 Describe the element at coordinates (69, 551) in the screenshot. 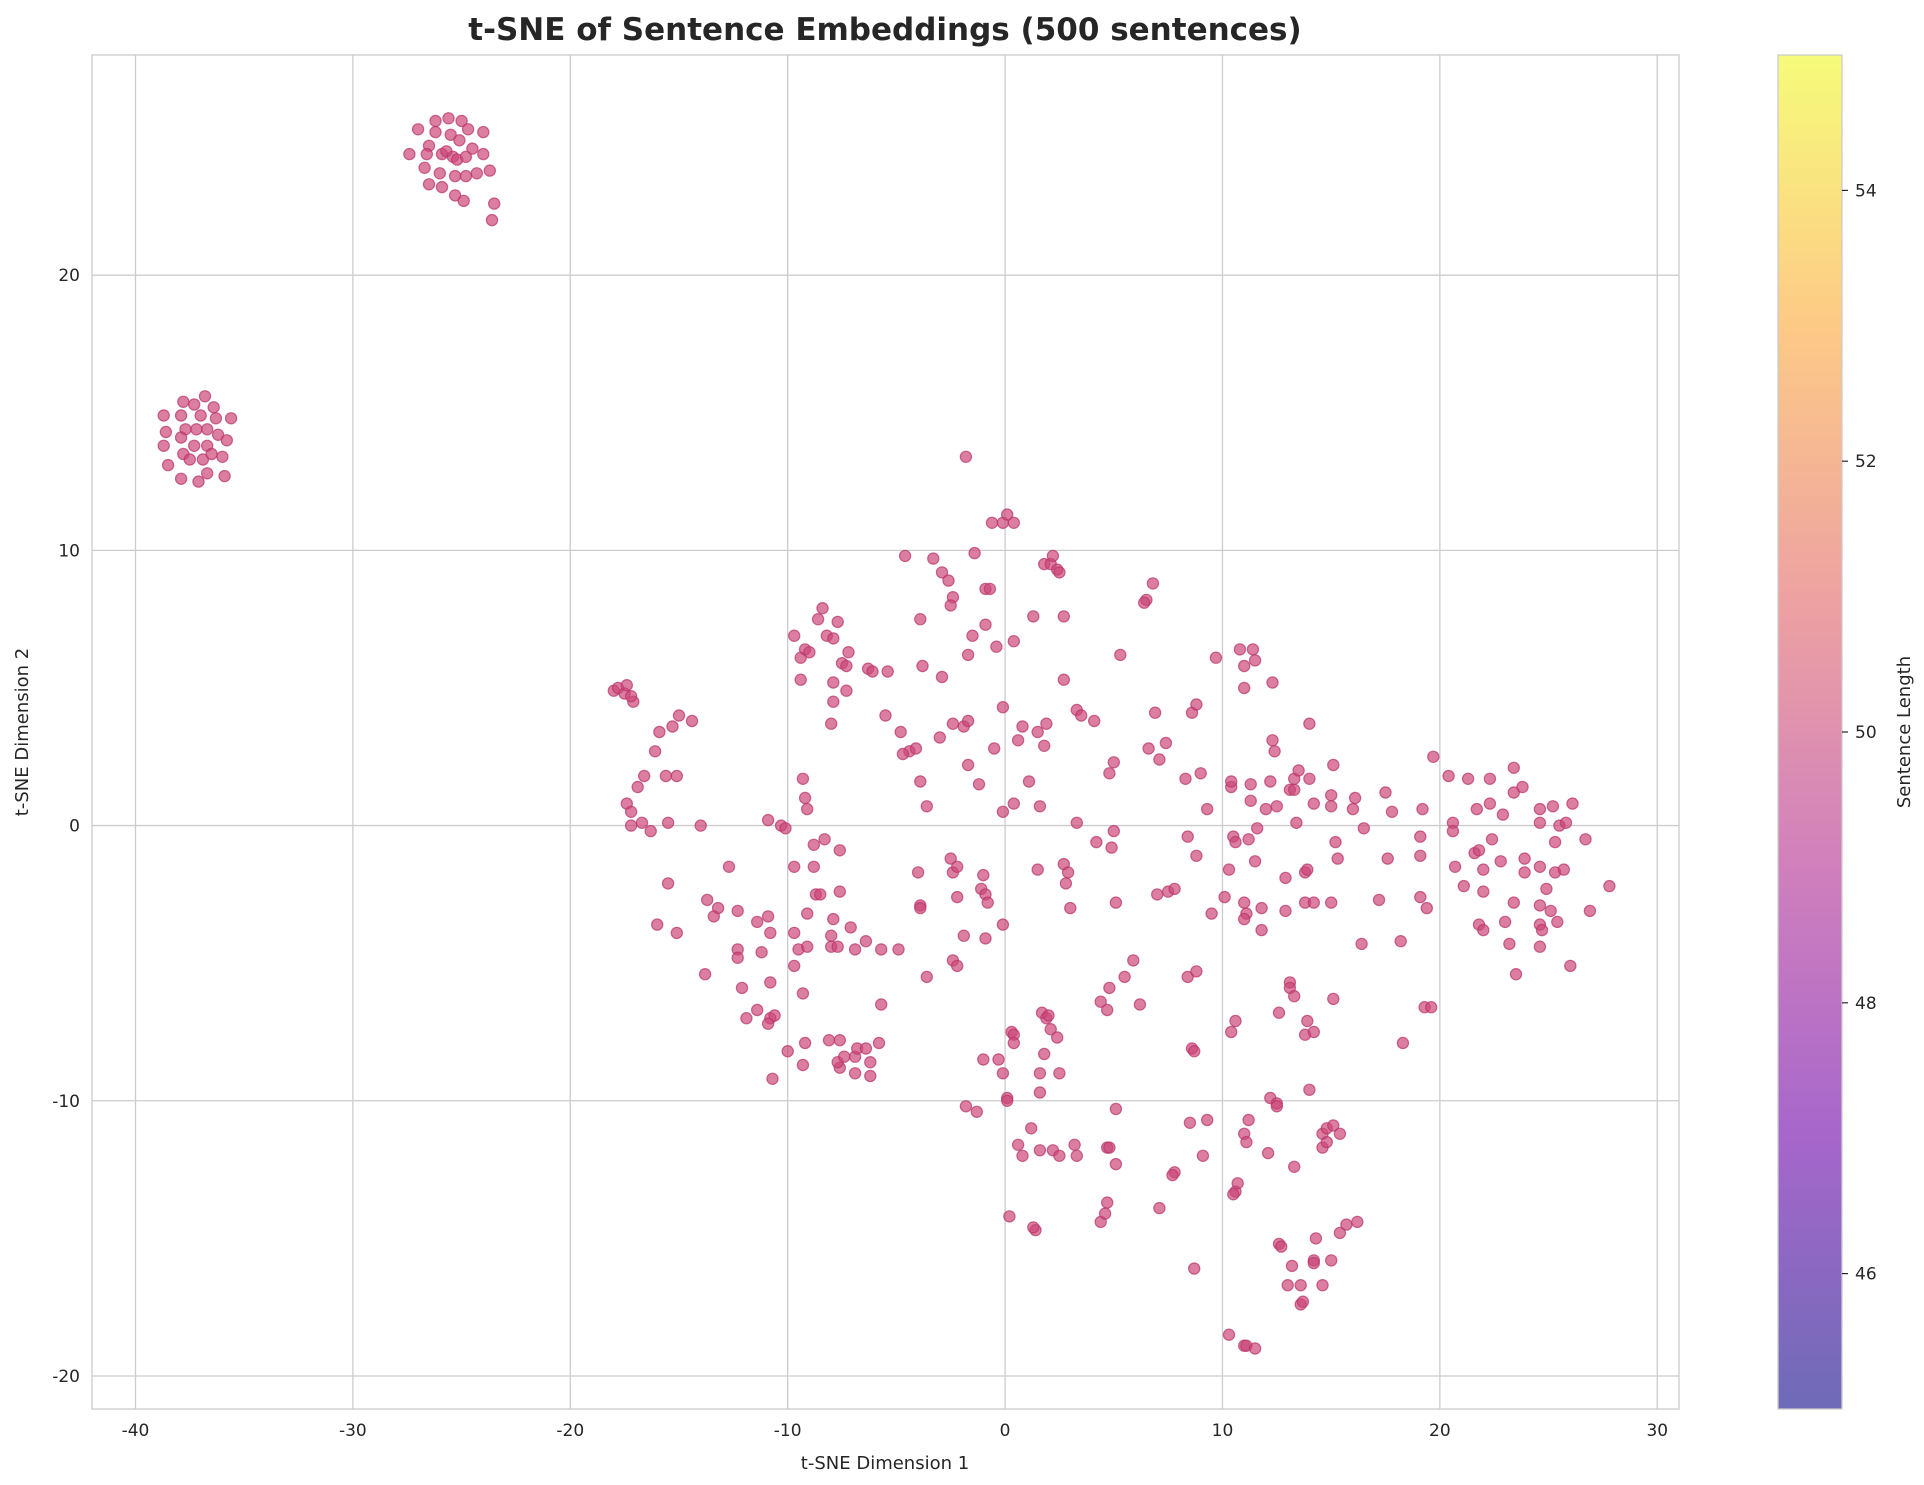

I see `y-tick-label: 10` at that location.